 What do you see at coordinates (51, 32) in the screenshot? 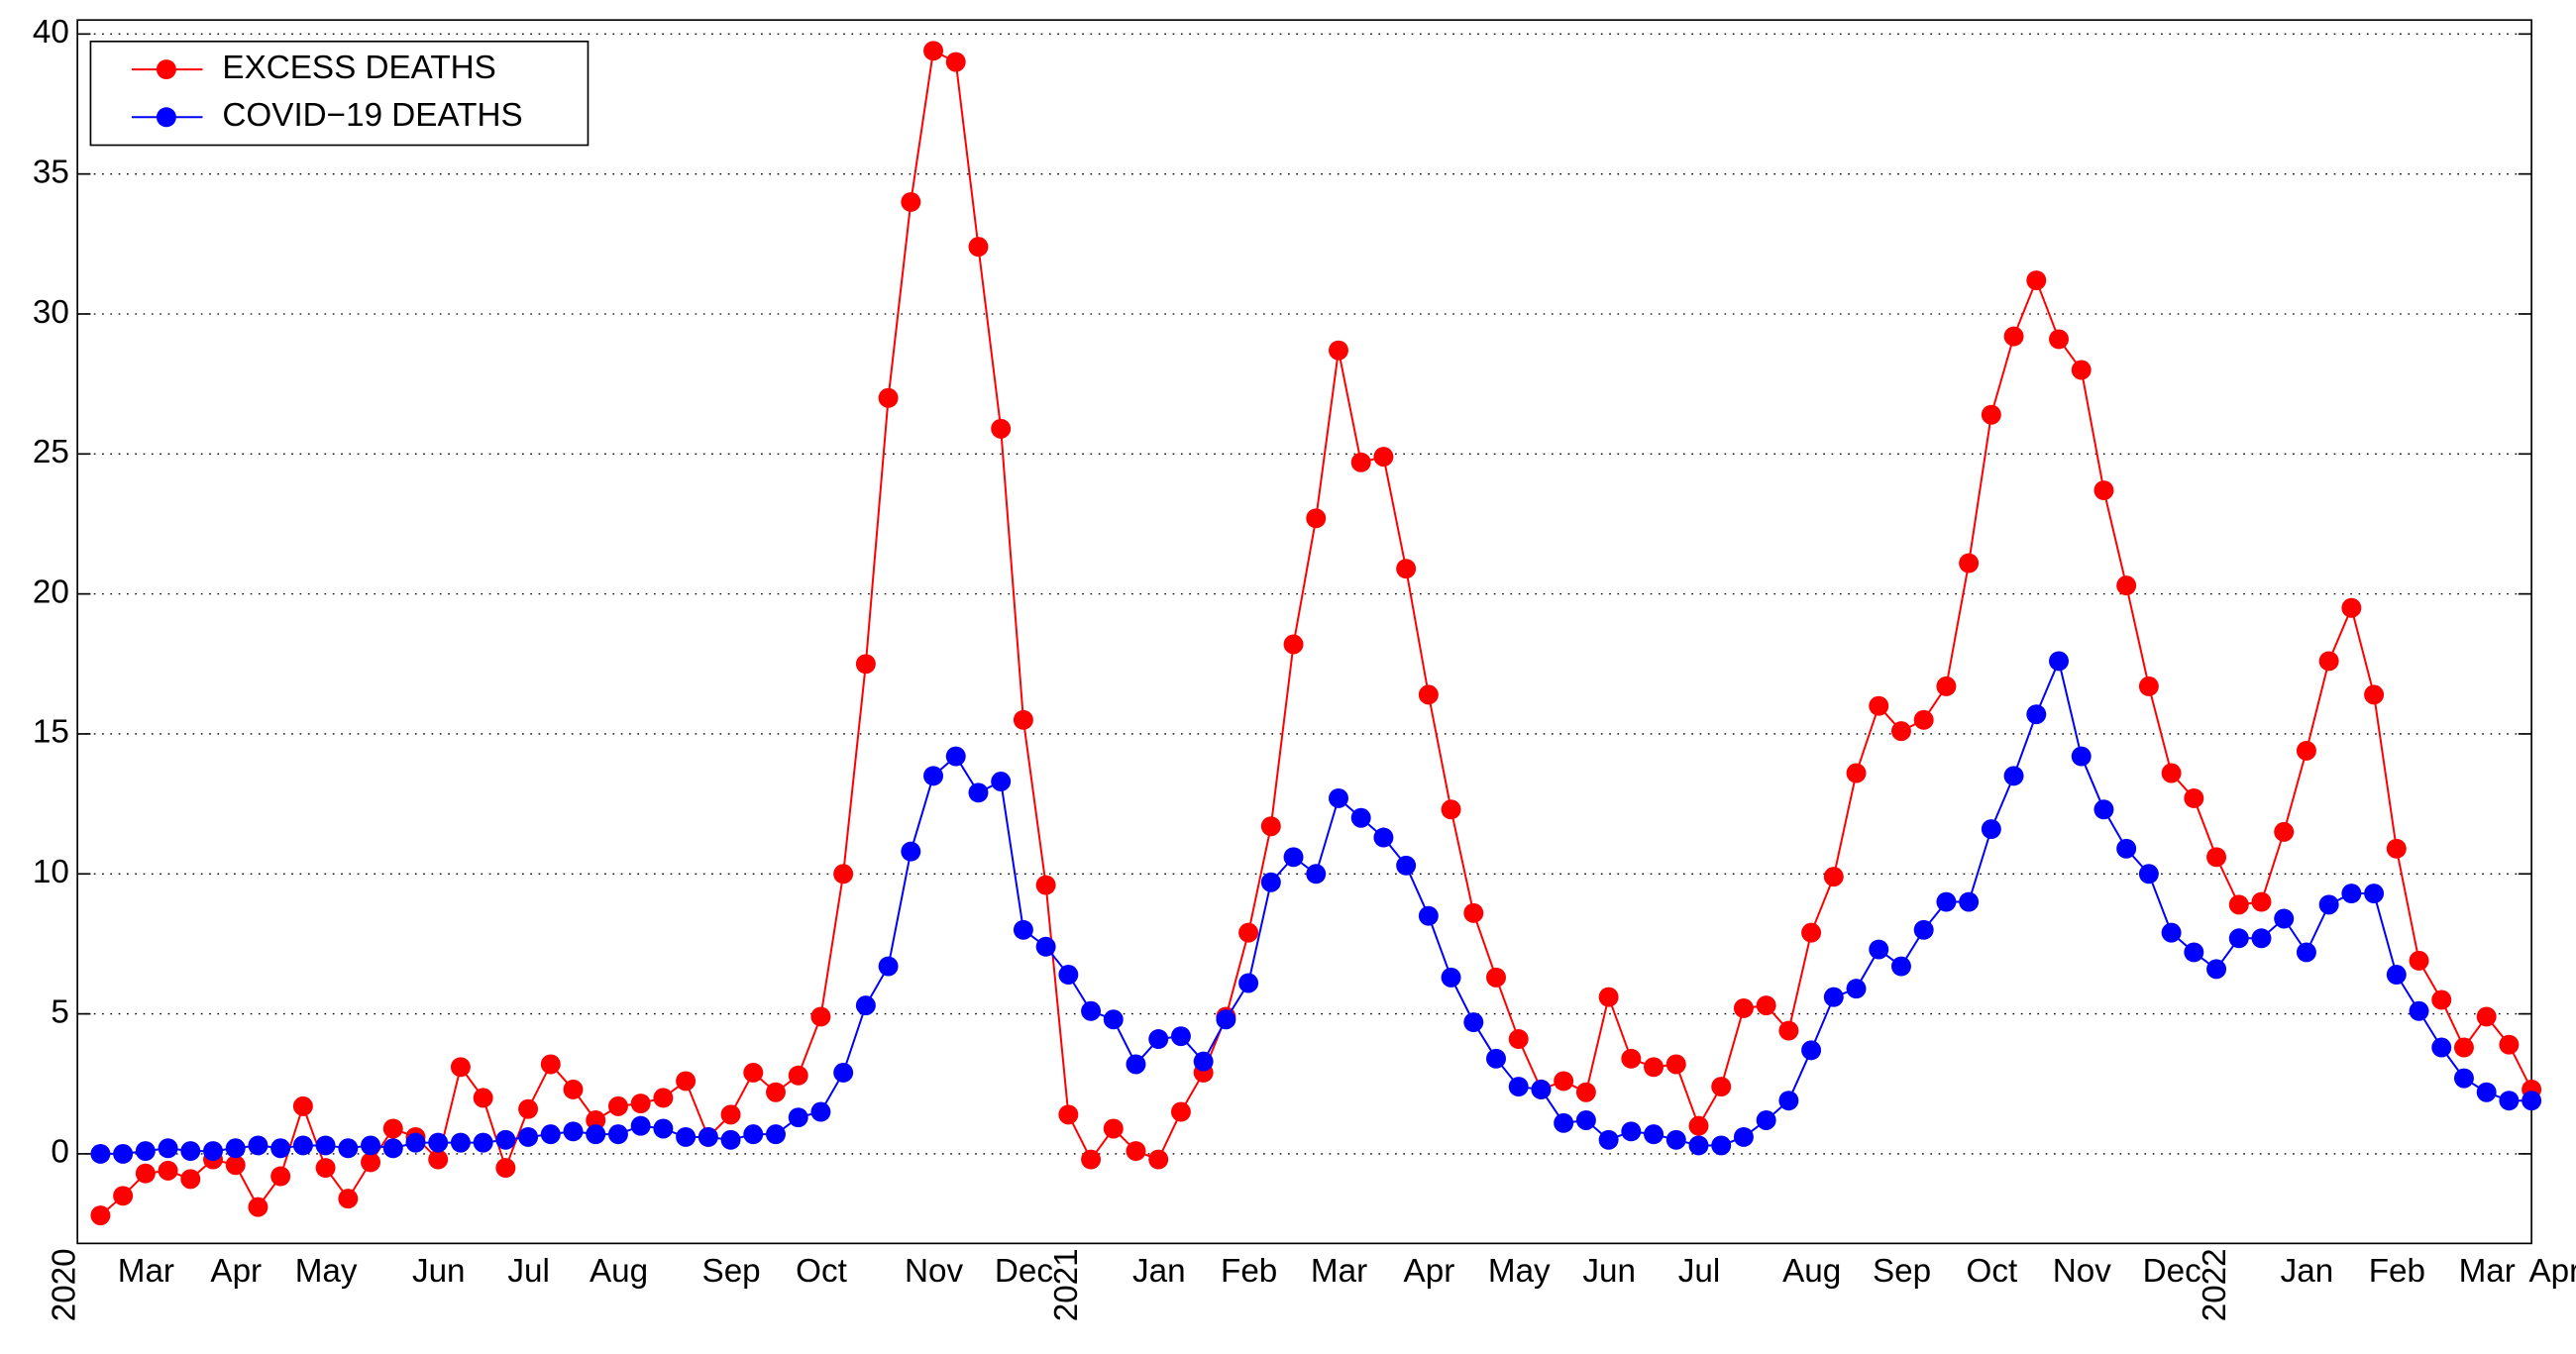
I see `y-tick-label: 40` at bounding box center [51, 32].